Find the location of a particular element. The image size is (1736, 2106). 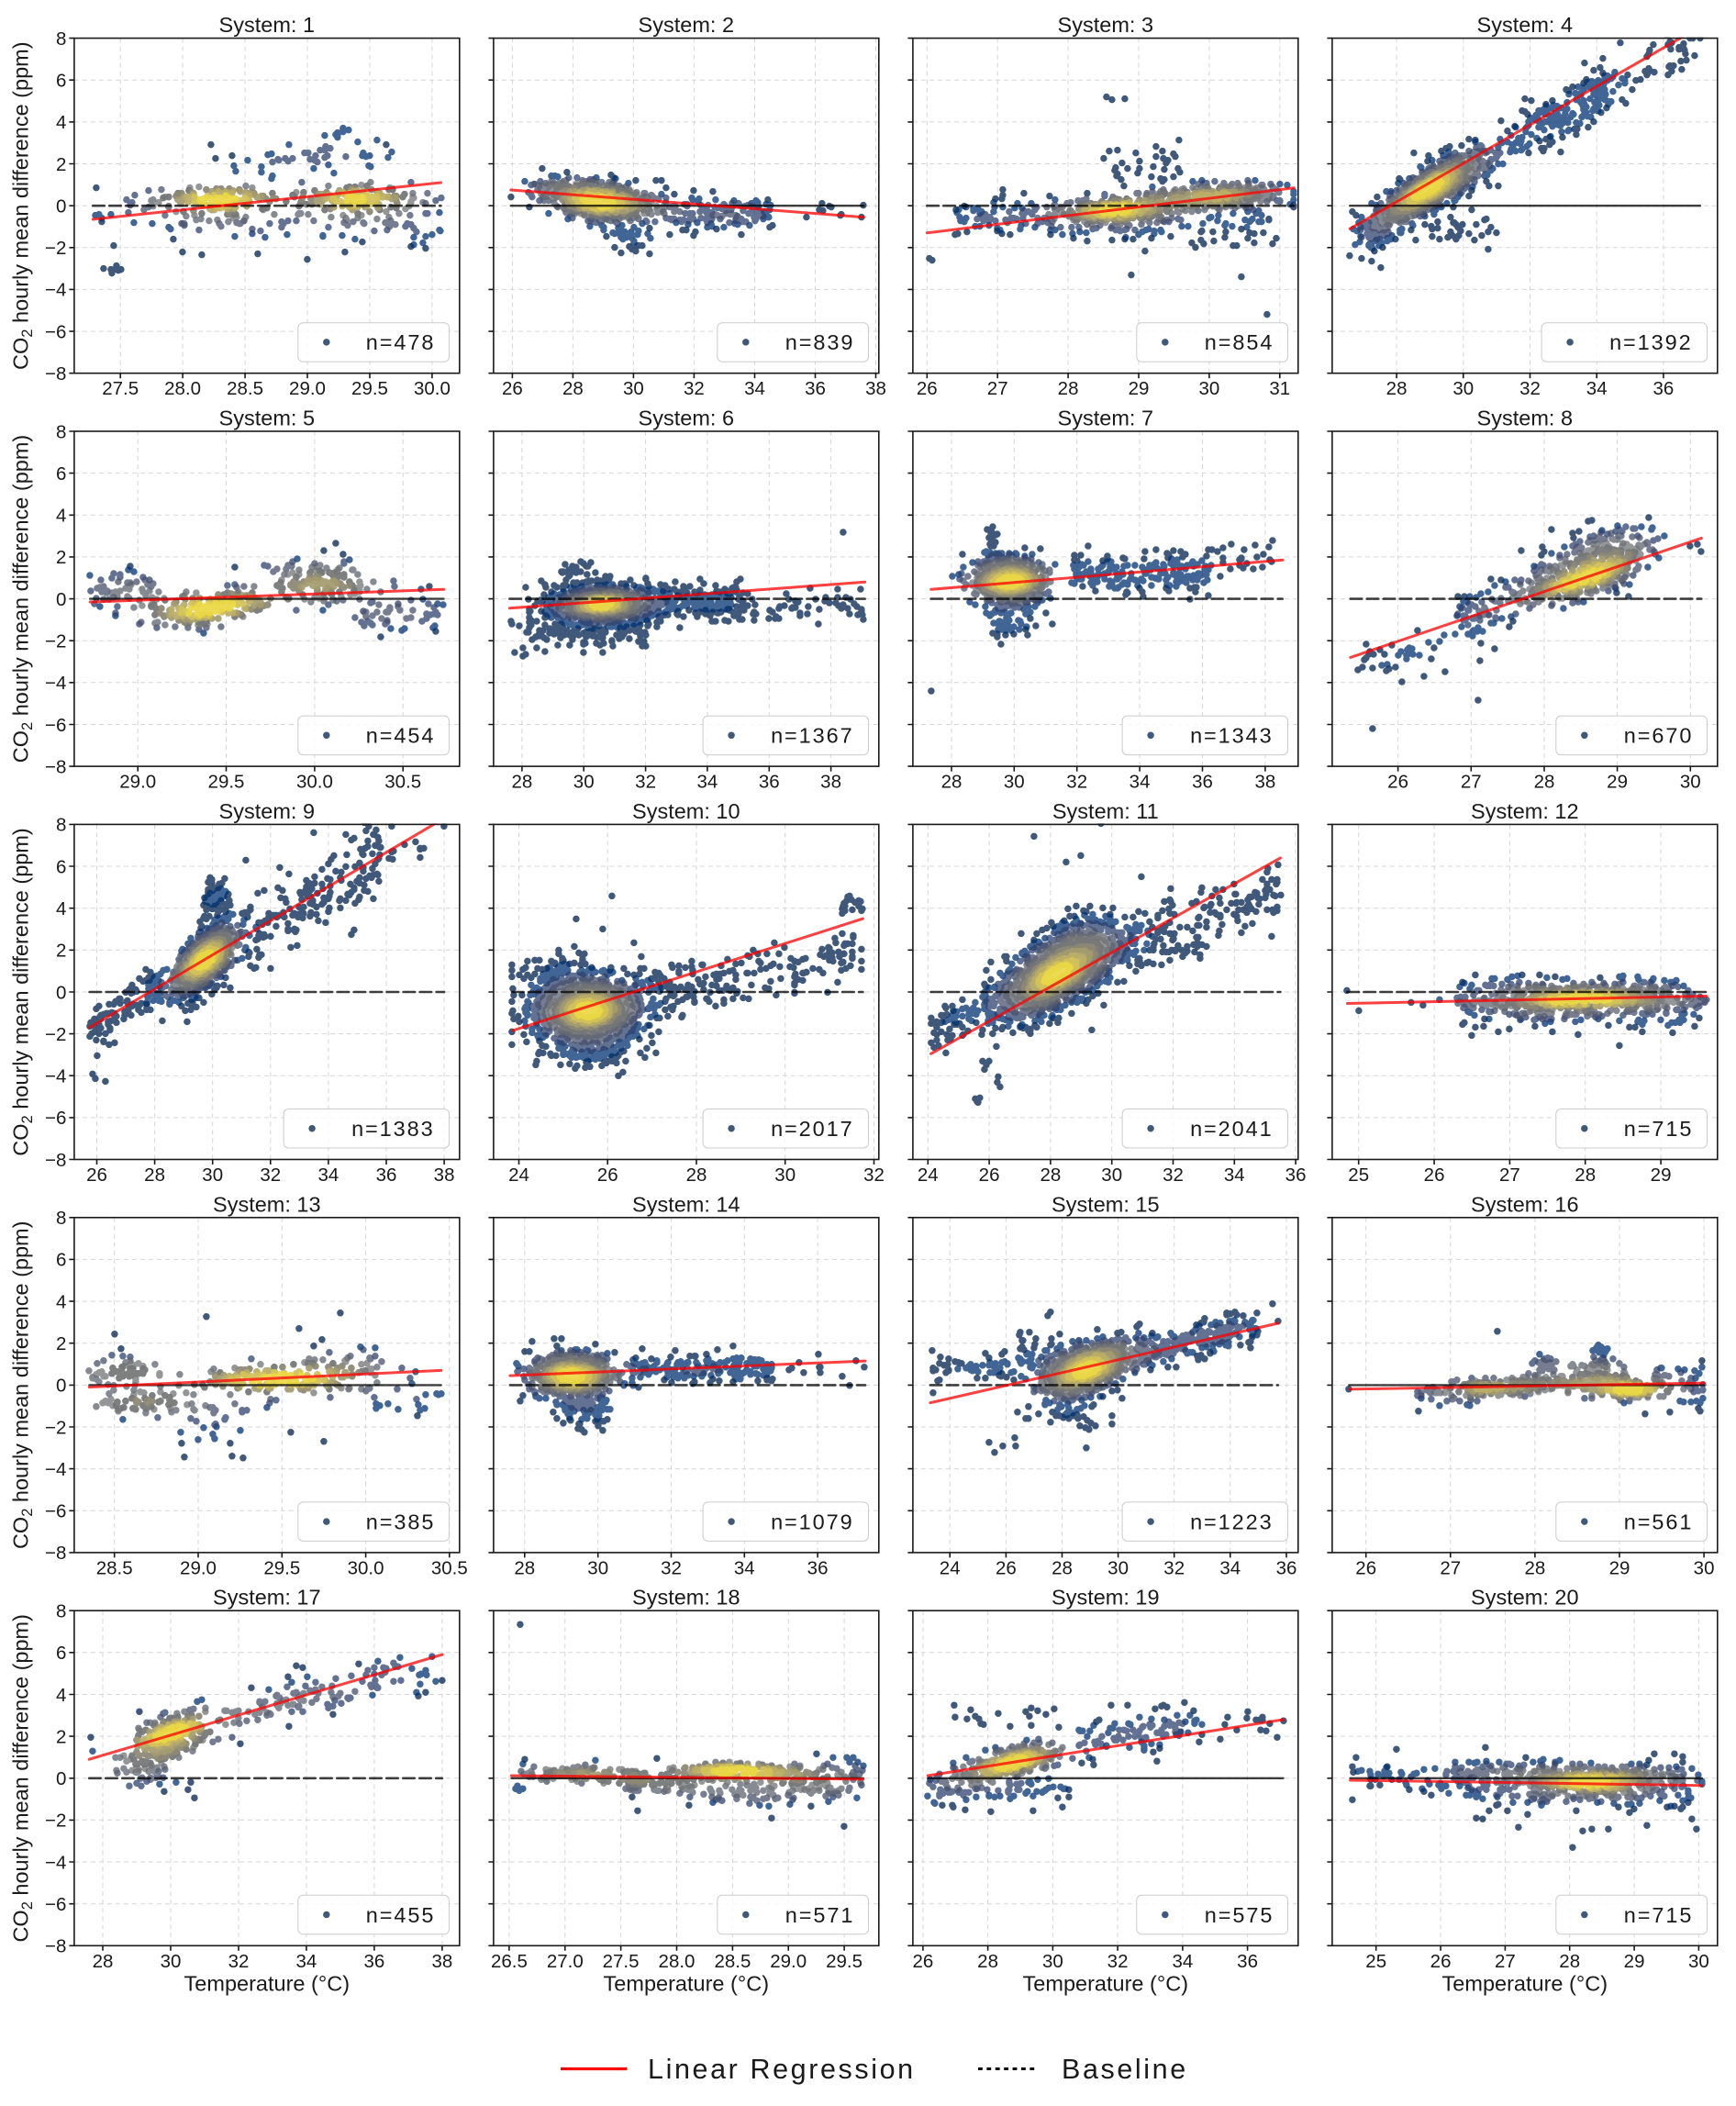

svg-text: n=385 is located at coordinates (401, 1521).